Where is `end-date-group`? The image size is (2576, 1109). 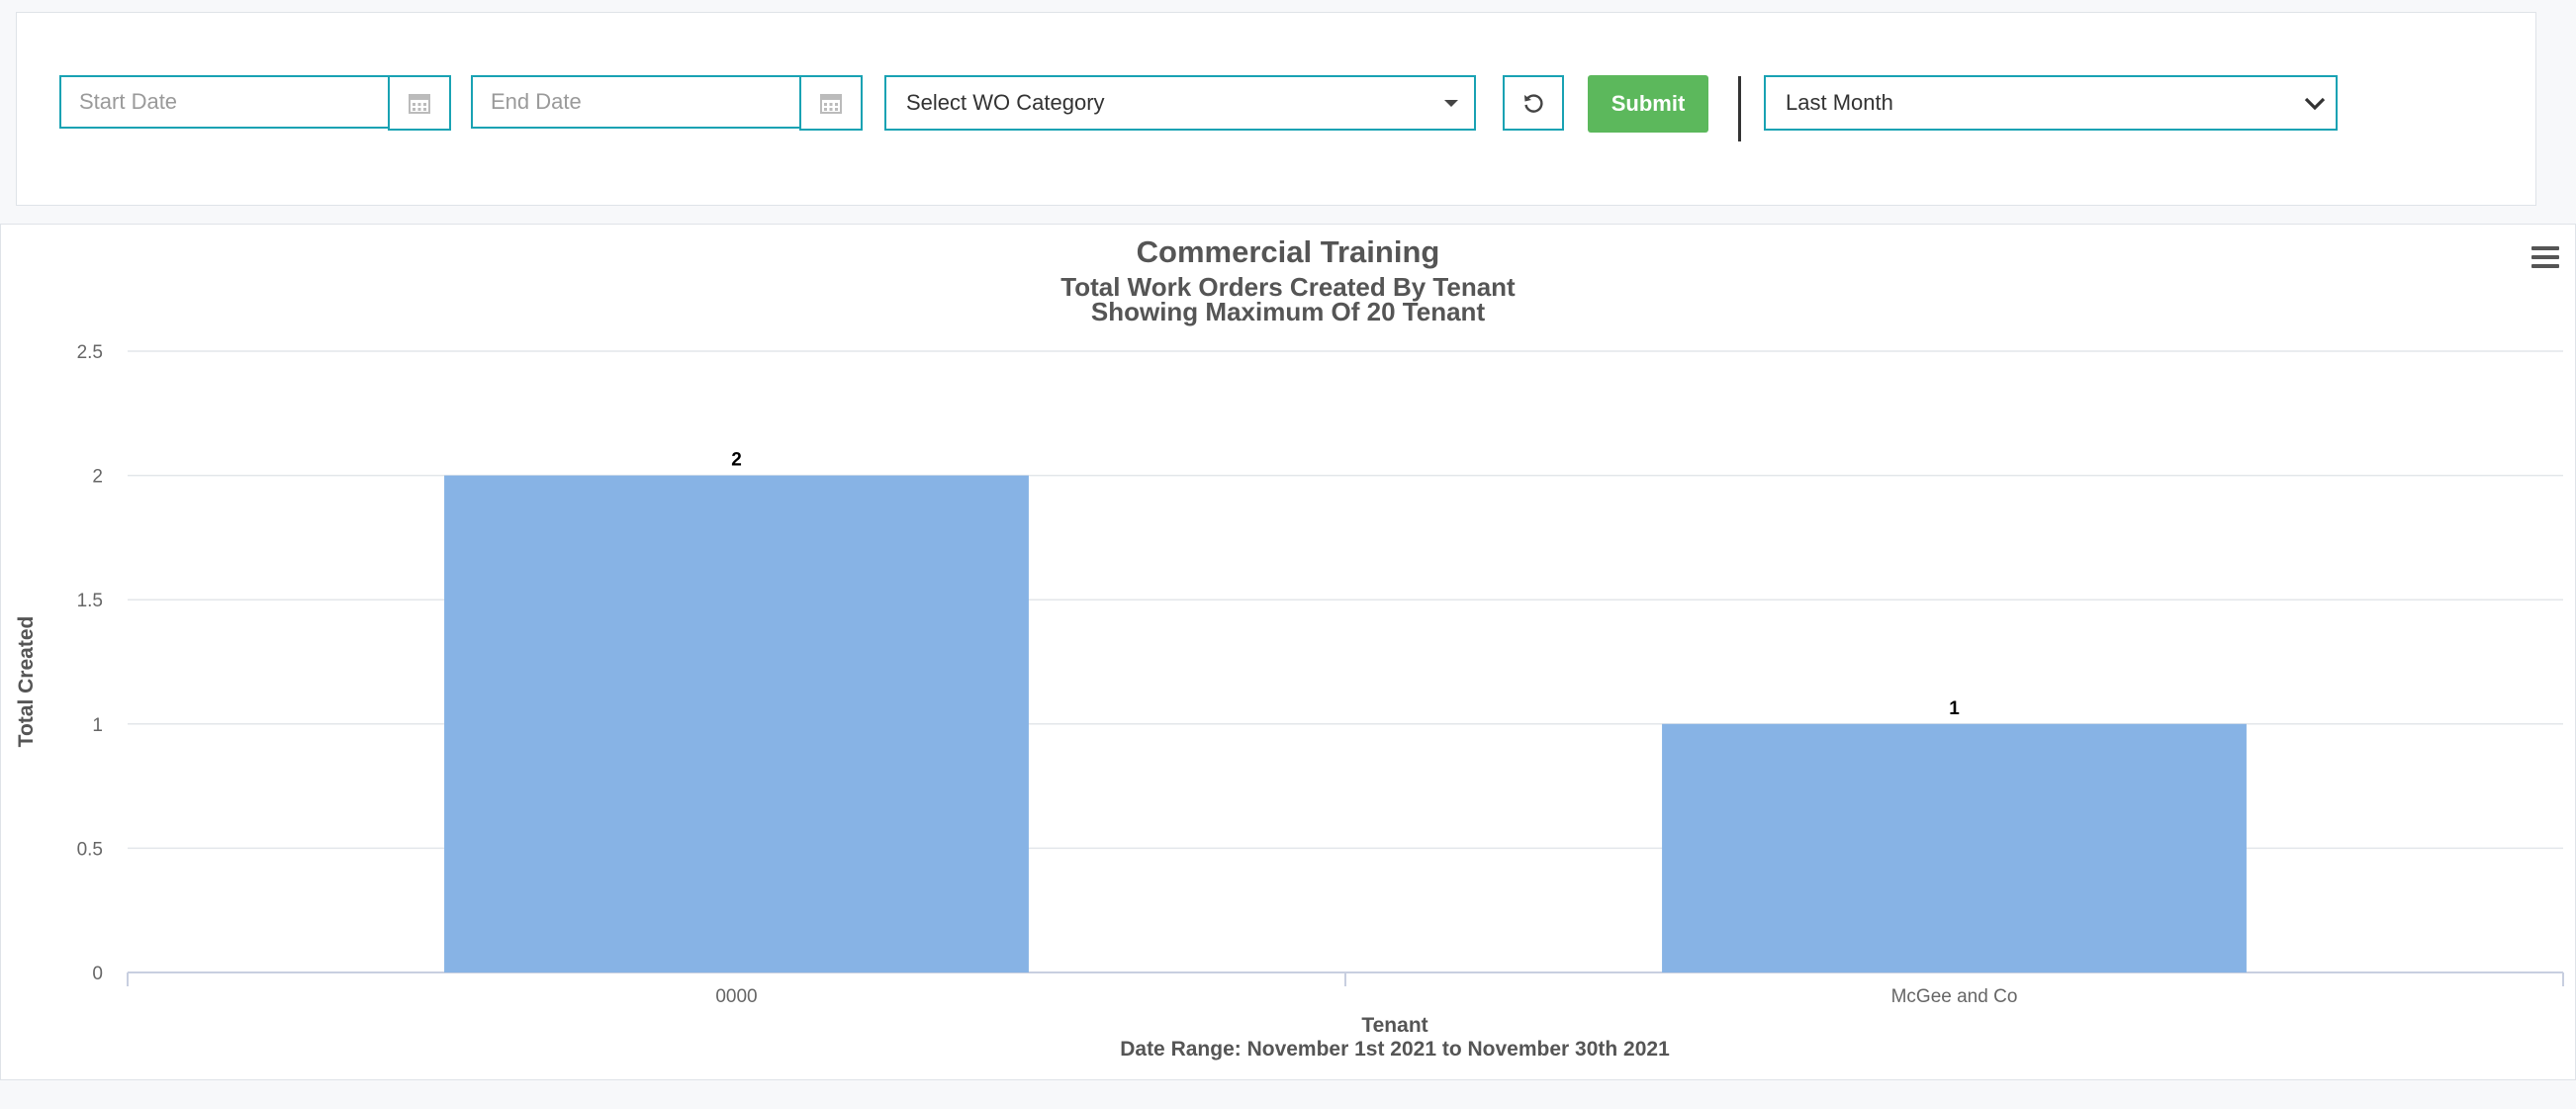
end-date-group is located at coordinates (667, 103).